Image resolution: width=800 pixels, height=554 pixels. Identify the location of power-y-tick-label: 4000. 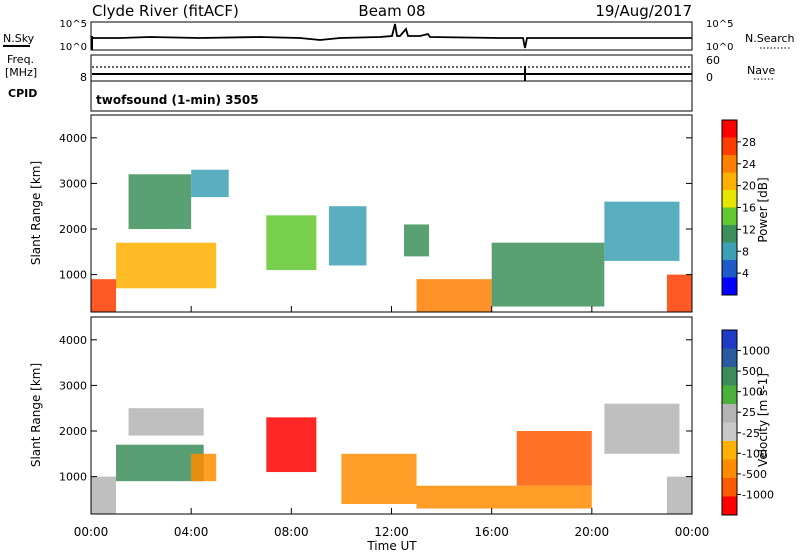
(73, 138).